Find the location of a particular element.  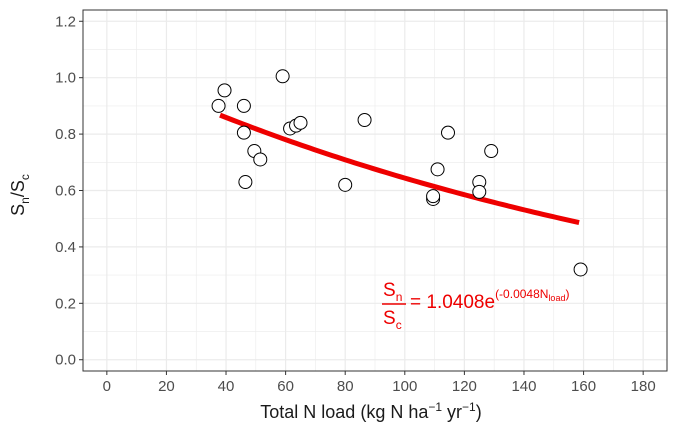

y-axis-title-s2: S is located at coordinates (18, 186).